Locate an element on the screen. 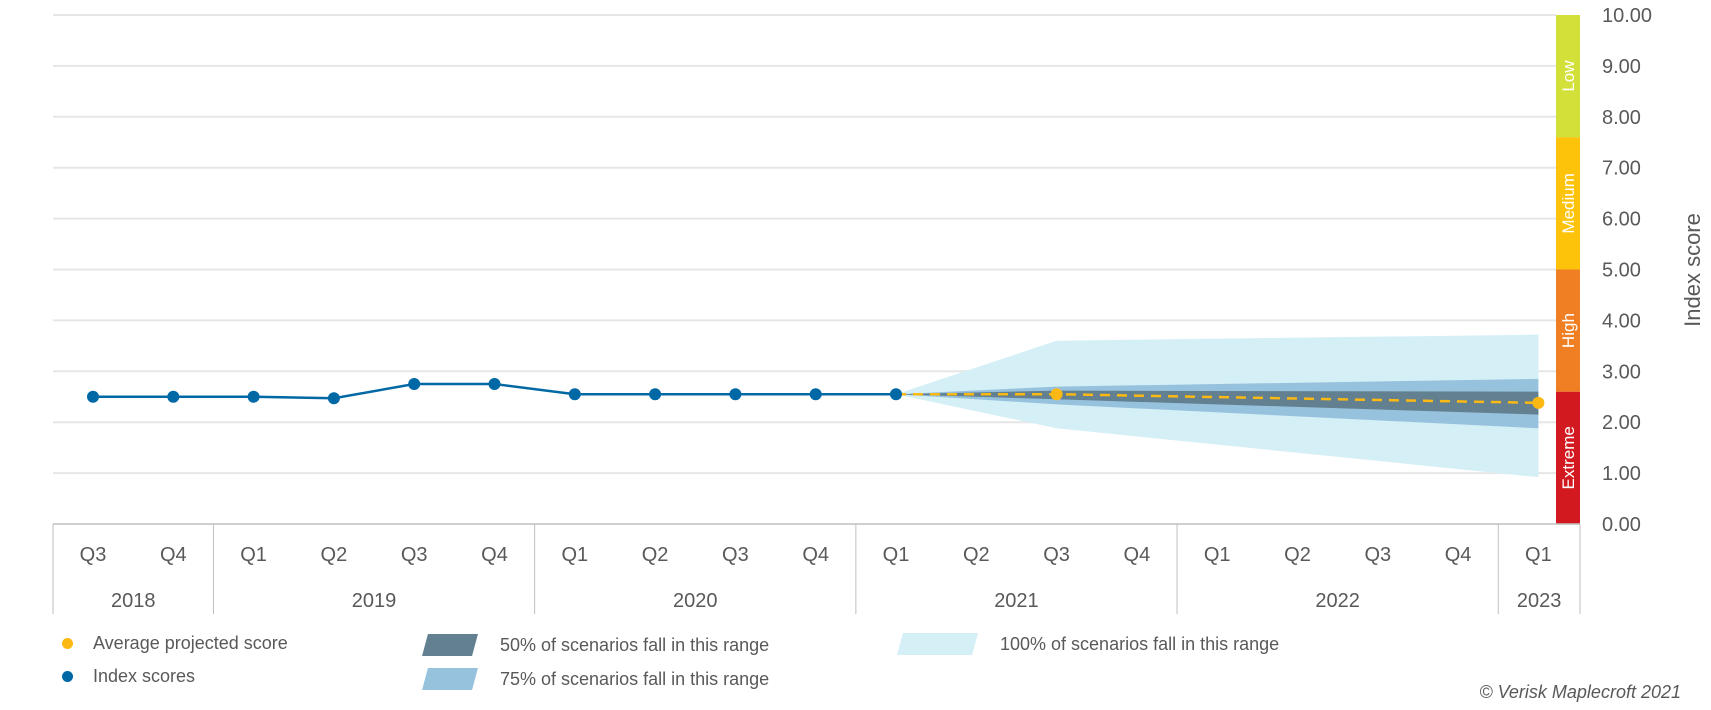  x-tick-year: 2020 is located at coordinates (695, 601).